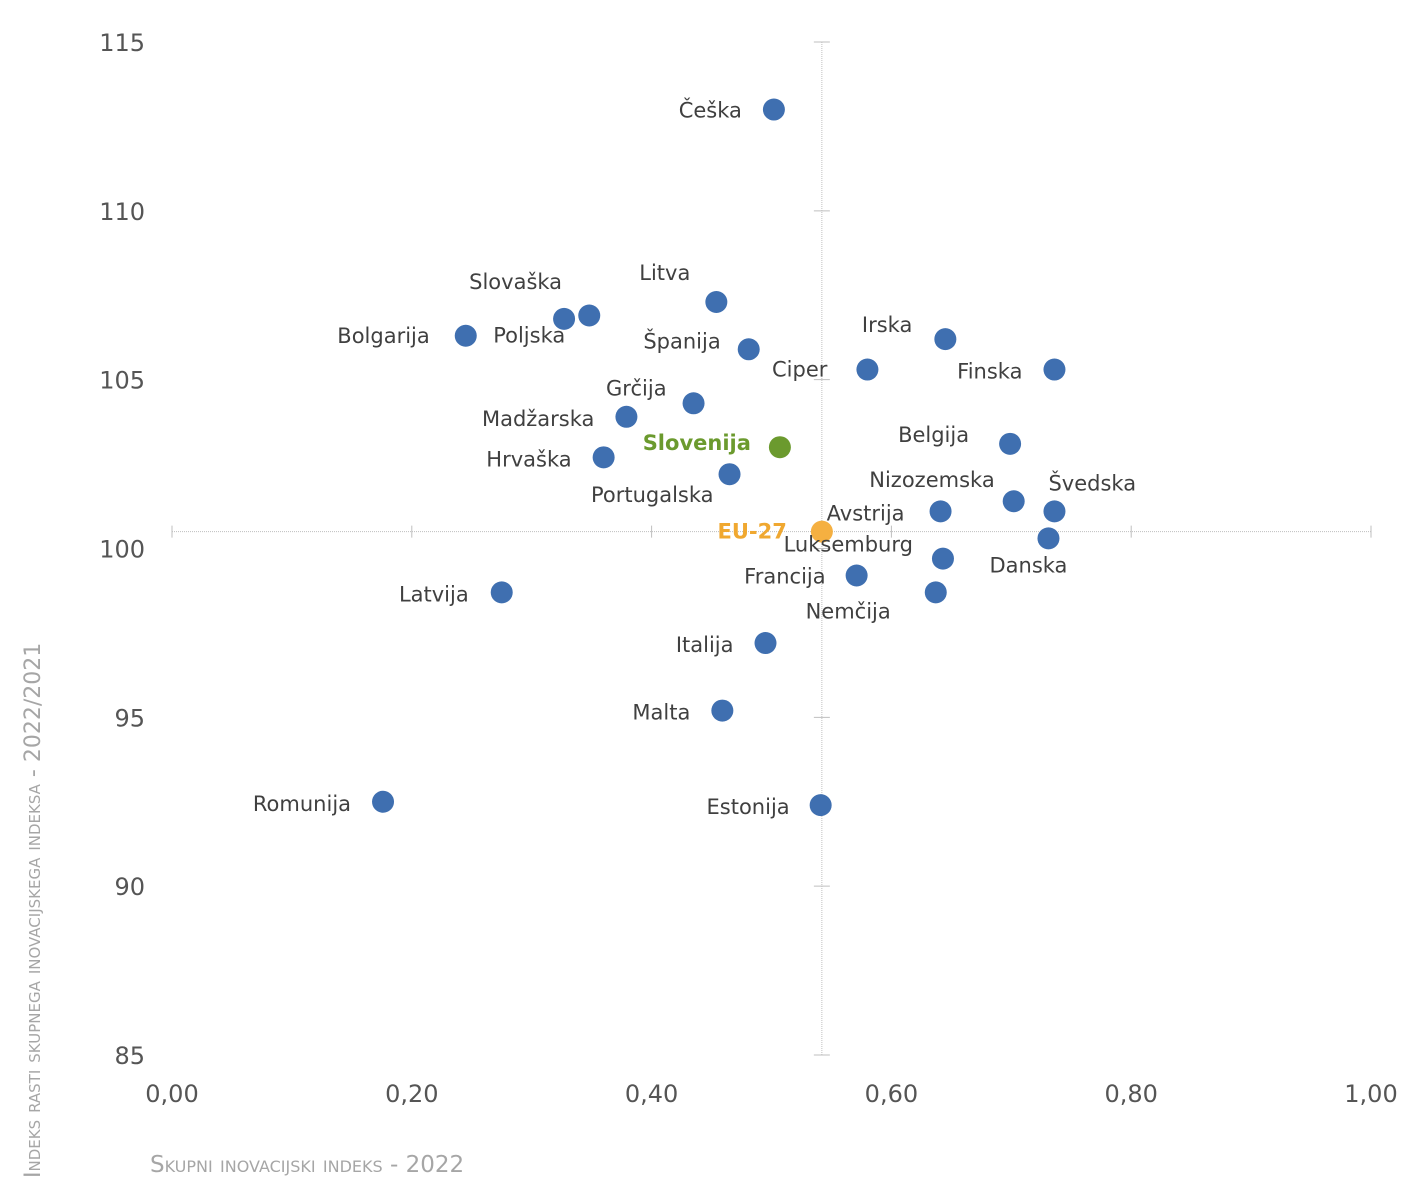  Describe the element at coordinates (848, 545) in the screenshot. I see `label-luksemburg: Luksemburg` at that location.